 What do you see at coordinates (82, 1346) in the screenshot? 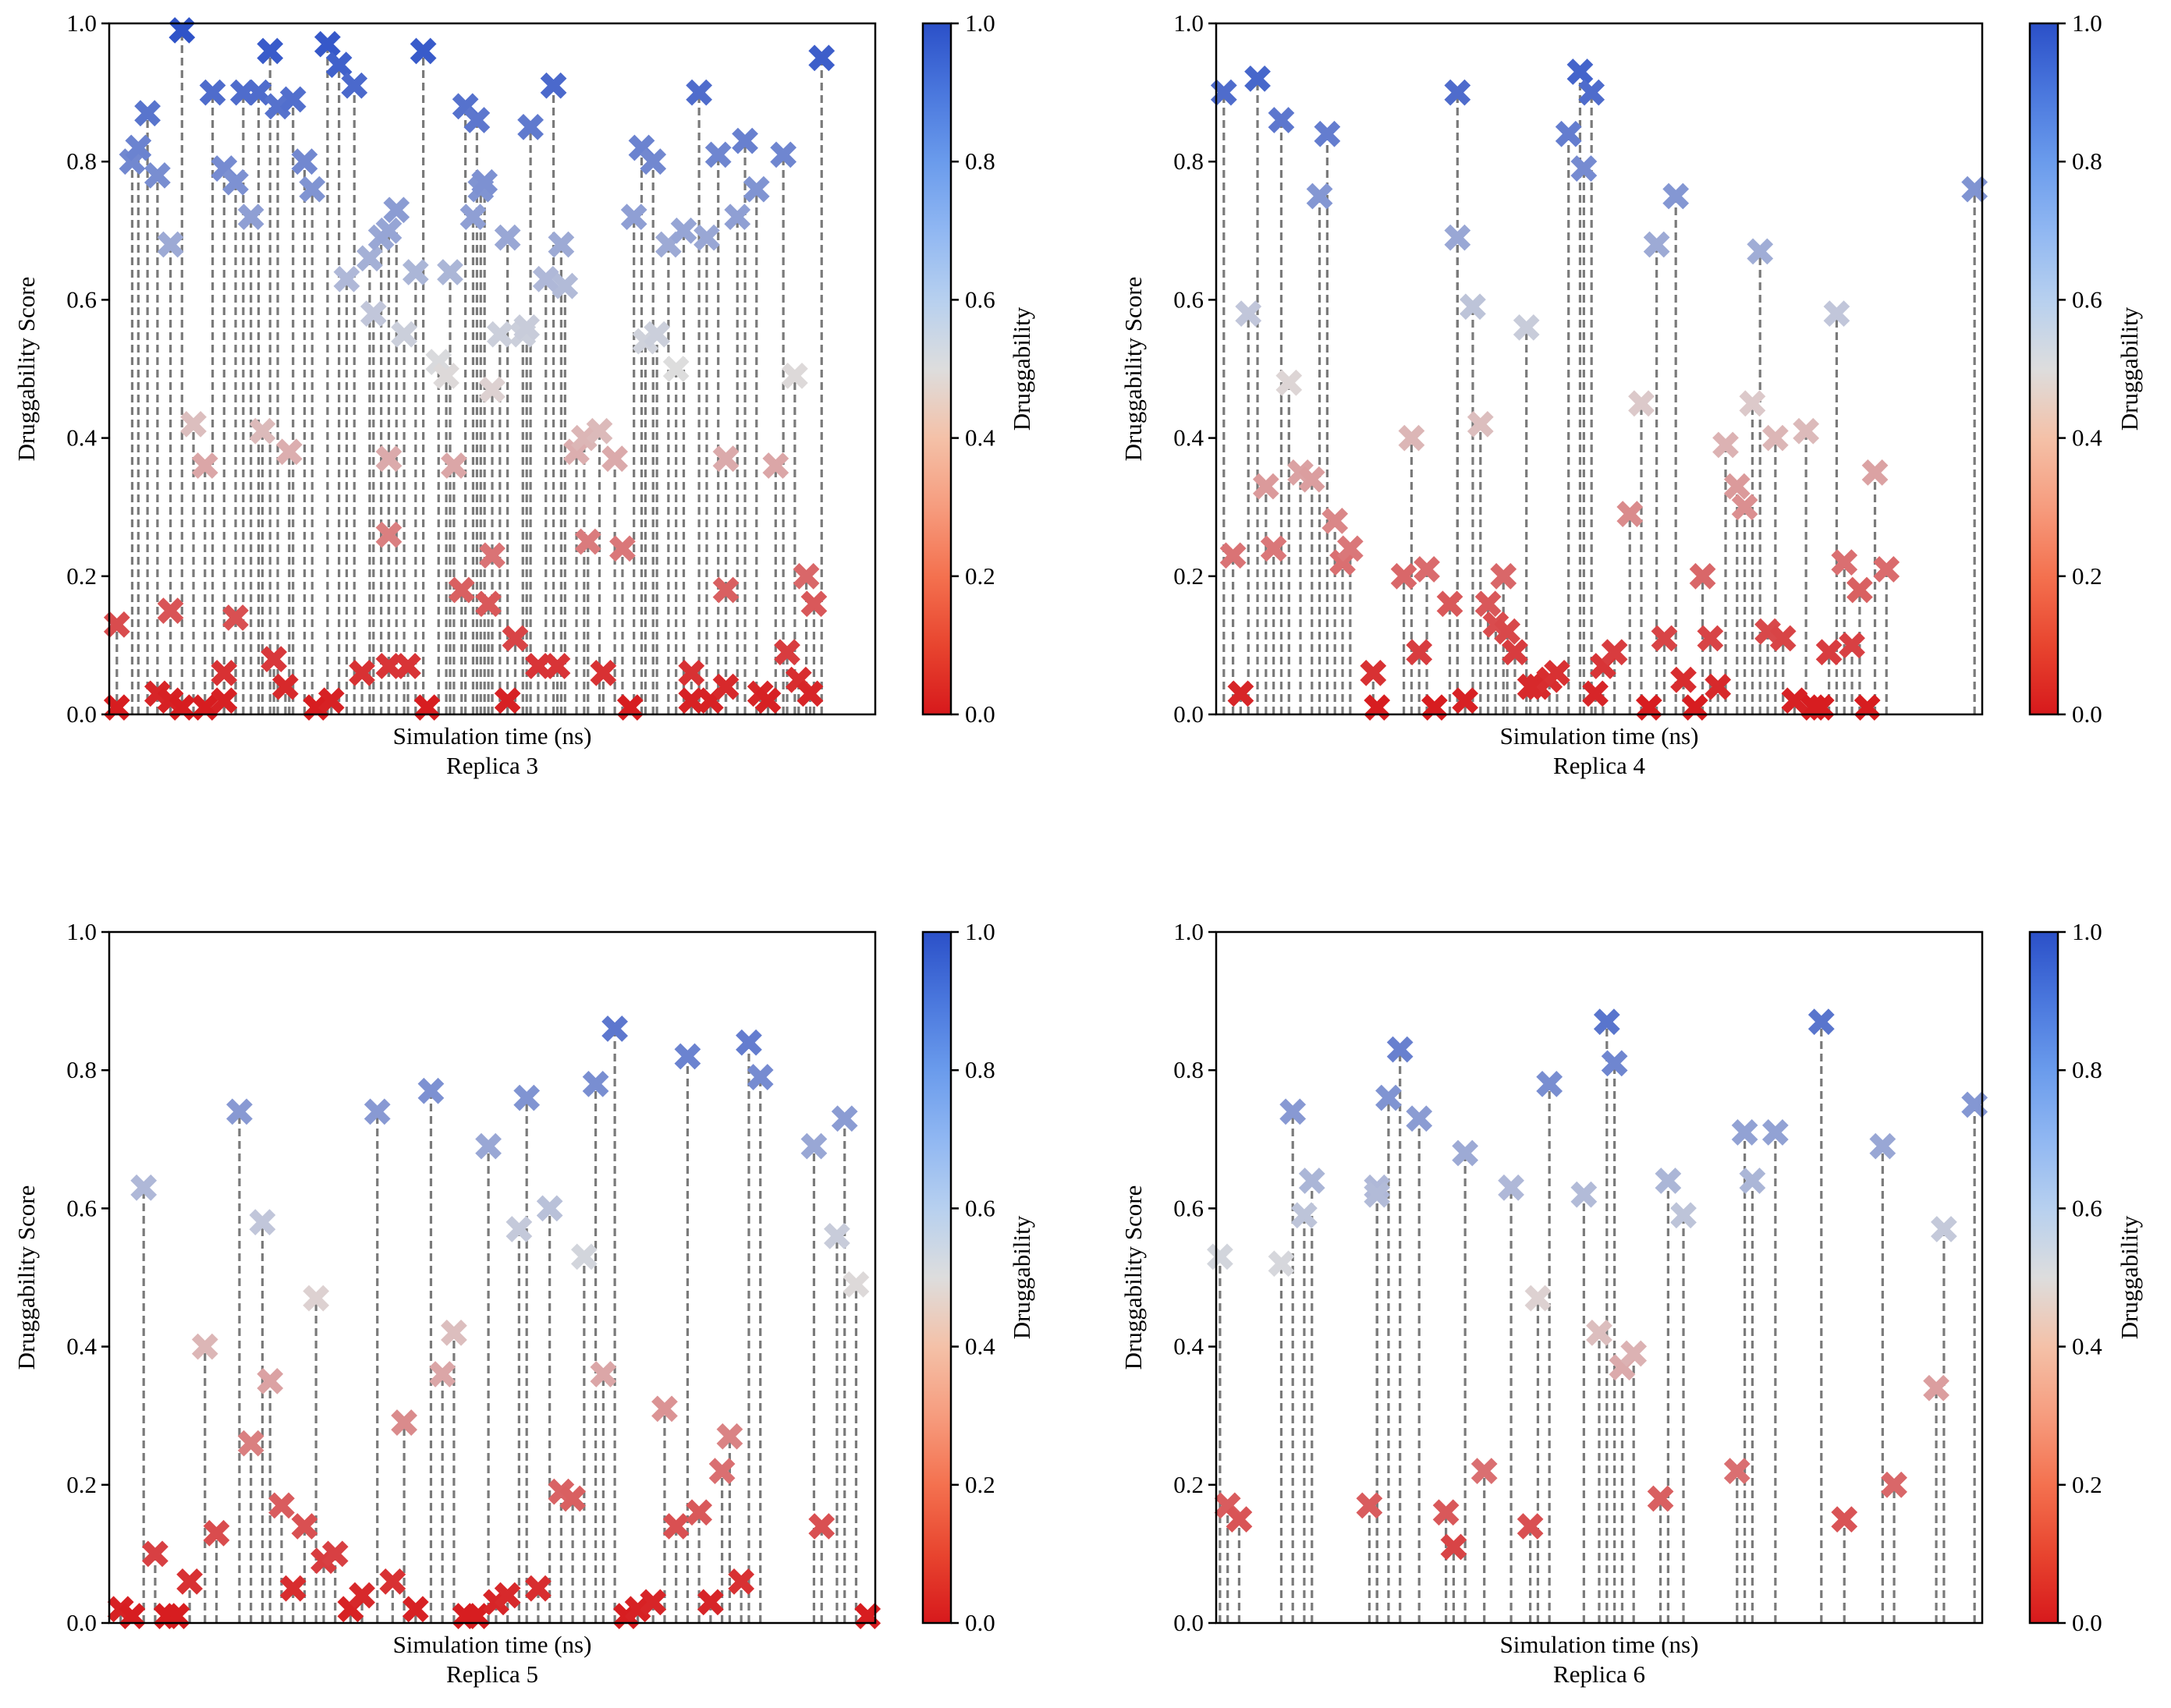
I see `y-tick-label: 0.4` at bounding box center [82, 1346].